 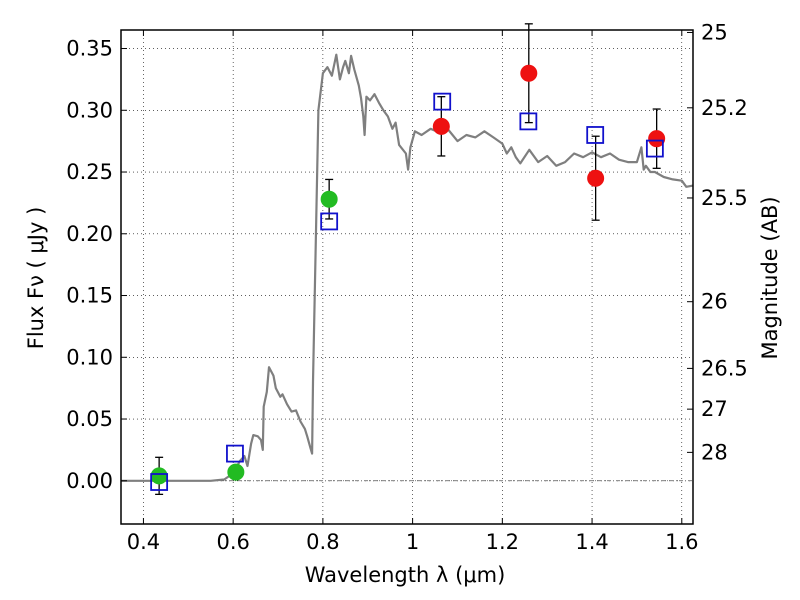 What do you see at coordinates (405, 575) in the screenshot?
I see `x-axis-label: Wavelength λ (μm)` at bounding box center [405, 575].